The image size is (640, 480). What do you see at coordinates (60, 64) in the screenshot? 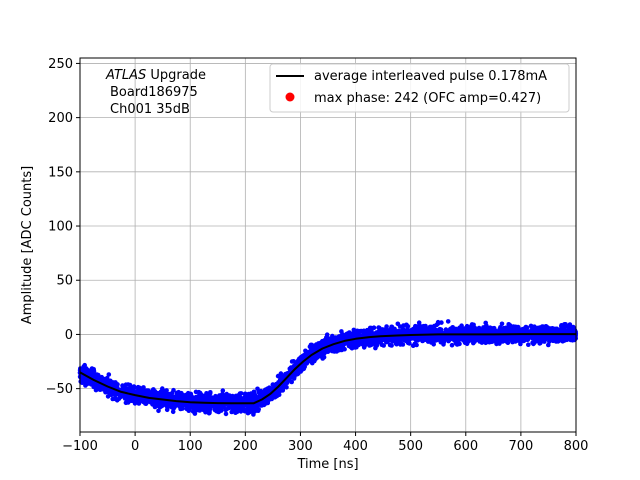
I see `y-tick-label: 250` at bounding box center [60, 64].